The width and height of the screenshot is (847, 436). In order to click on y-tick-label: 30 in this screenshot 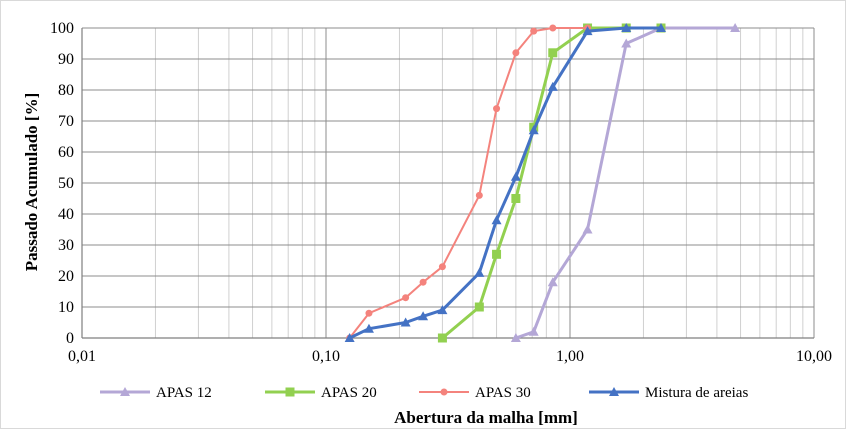, I will do `click(66, 245)`.